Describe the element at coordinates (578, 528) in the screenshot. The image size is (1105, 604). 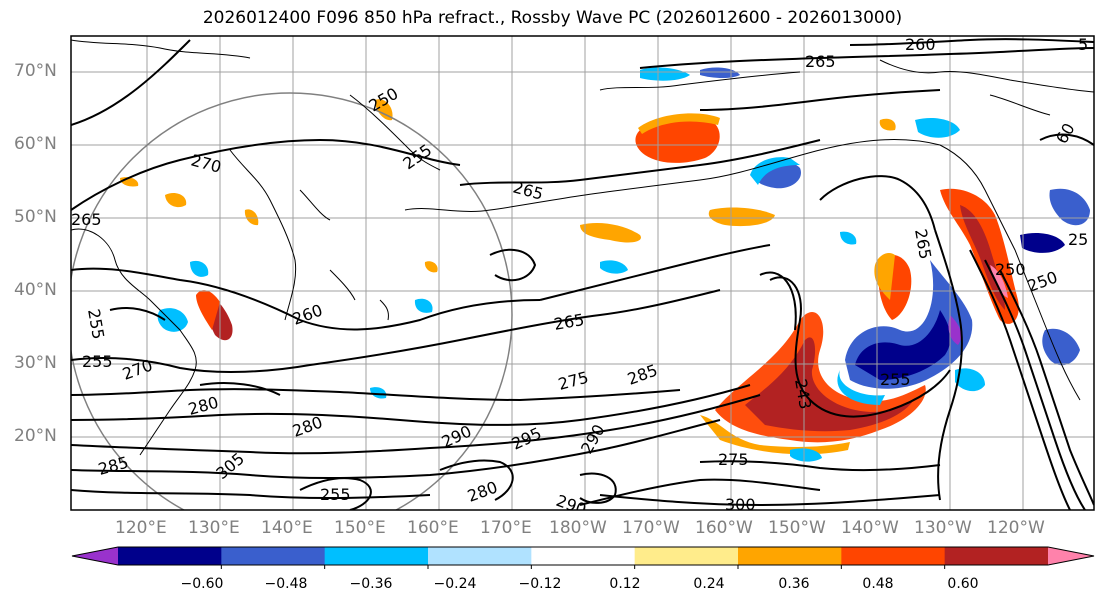
I see `longitude-label: 180°W` at that location.